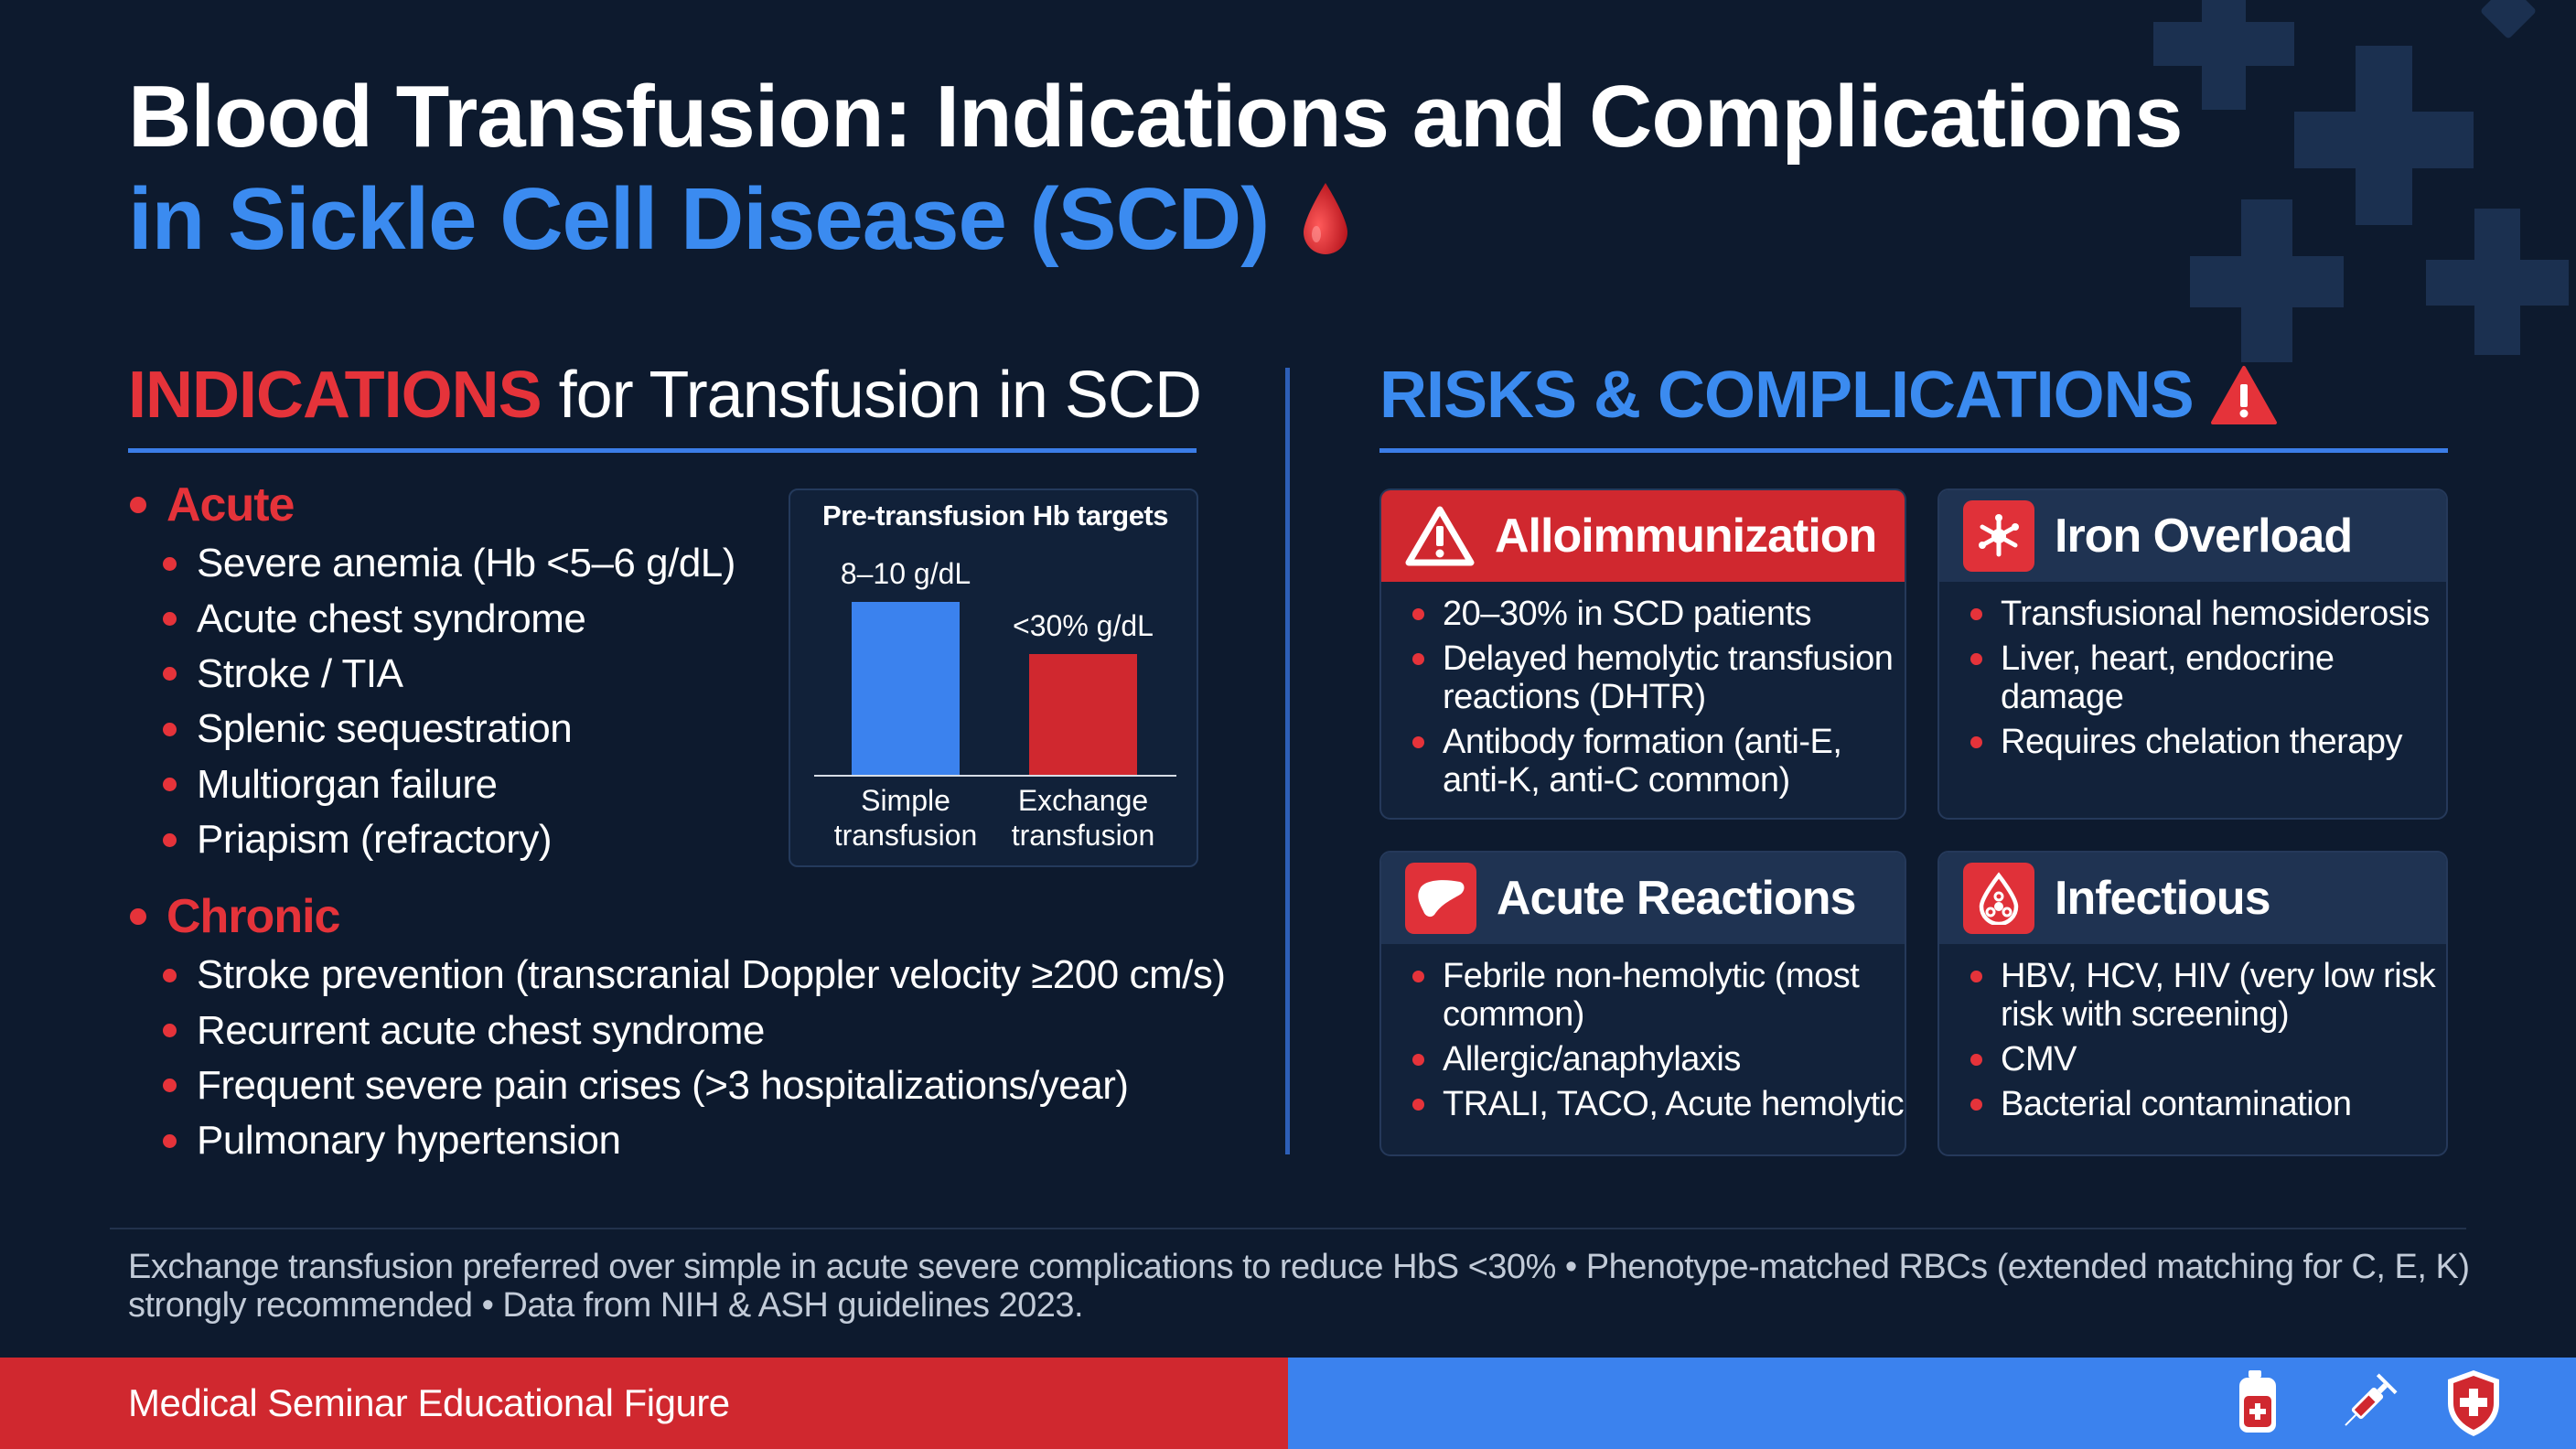  I want to click on list-item: Requires chelation therapy, so click(2208, 742).